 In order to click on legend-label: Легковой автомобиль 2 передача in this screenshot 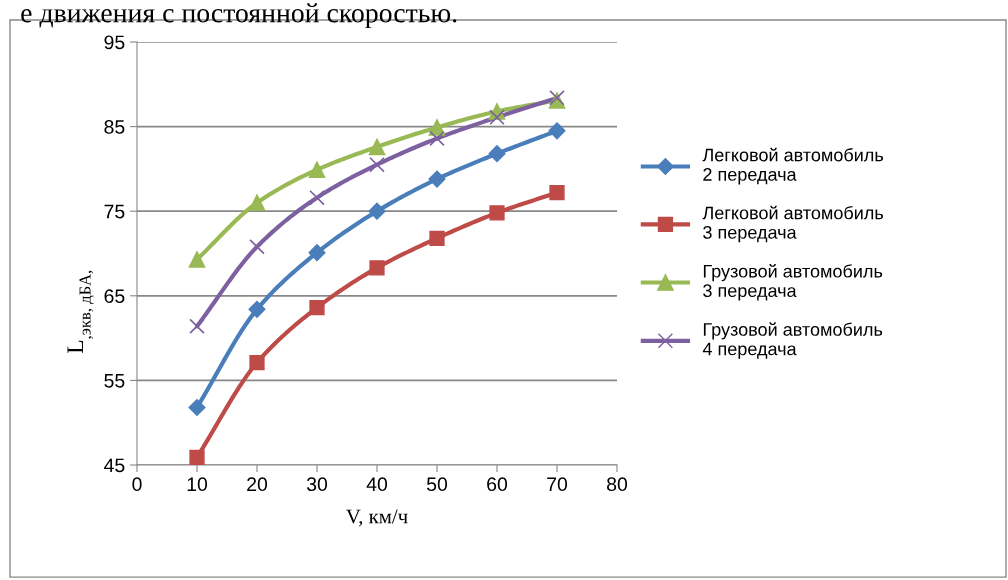, I will do `click(793, 166)`.